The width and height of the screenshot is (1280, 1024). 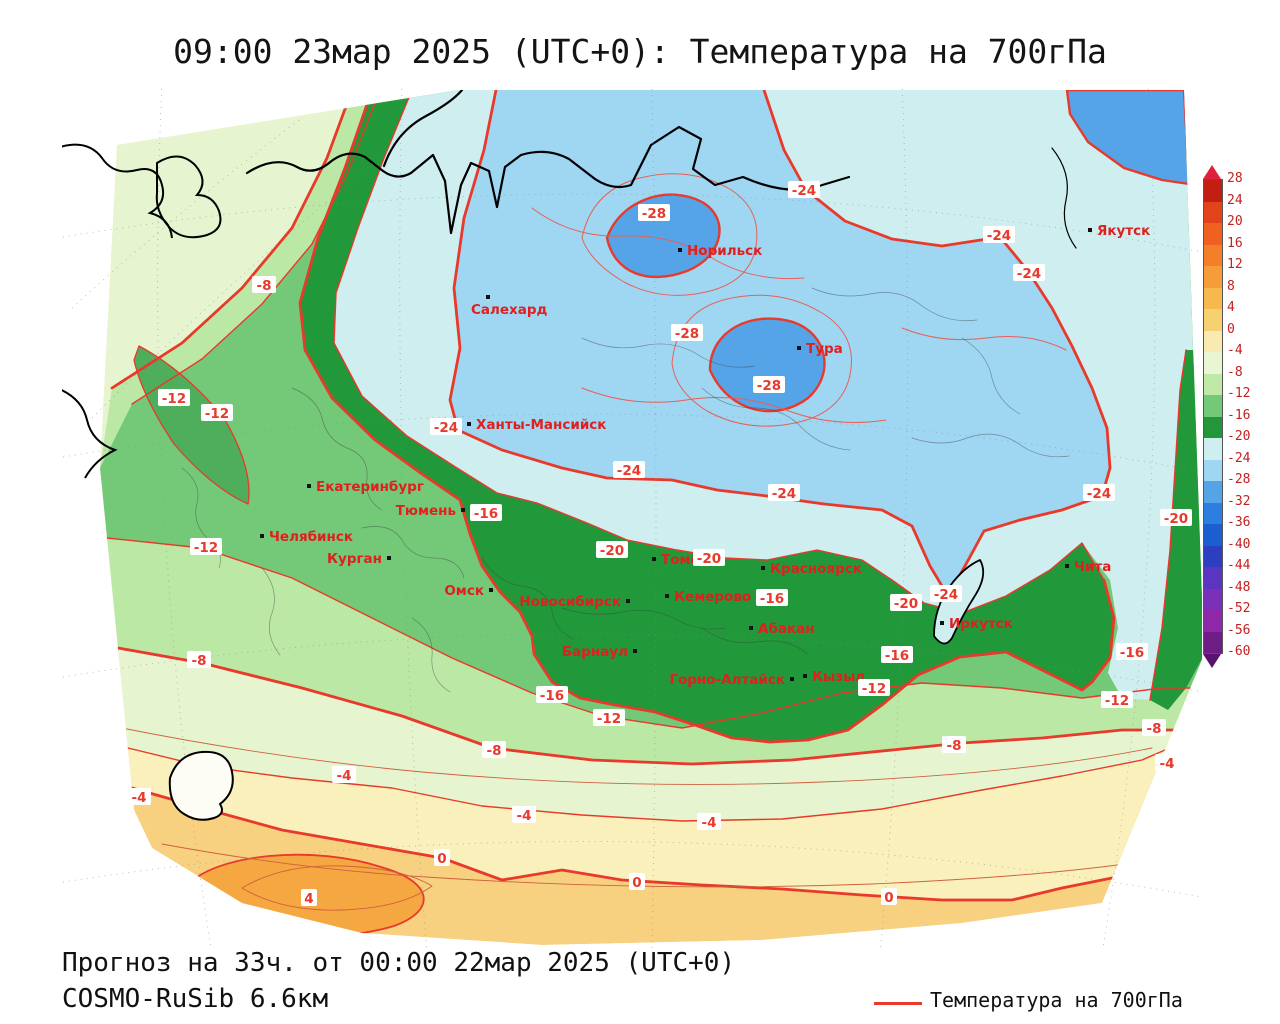 What do you see at coordinates (365, 487) in the screenshot?
I see `city-marker: Екатеринбург` at bounding box center [365, 487].